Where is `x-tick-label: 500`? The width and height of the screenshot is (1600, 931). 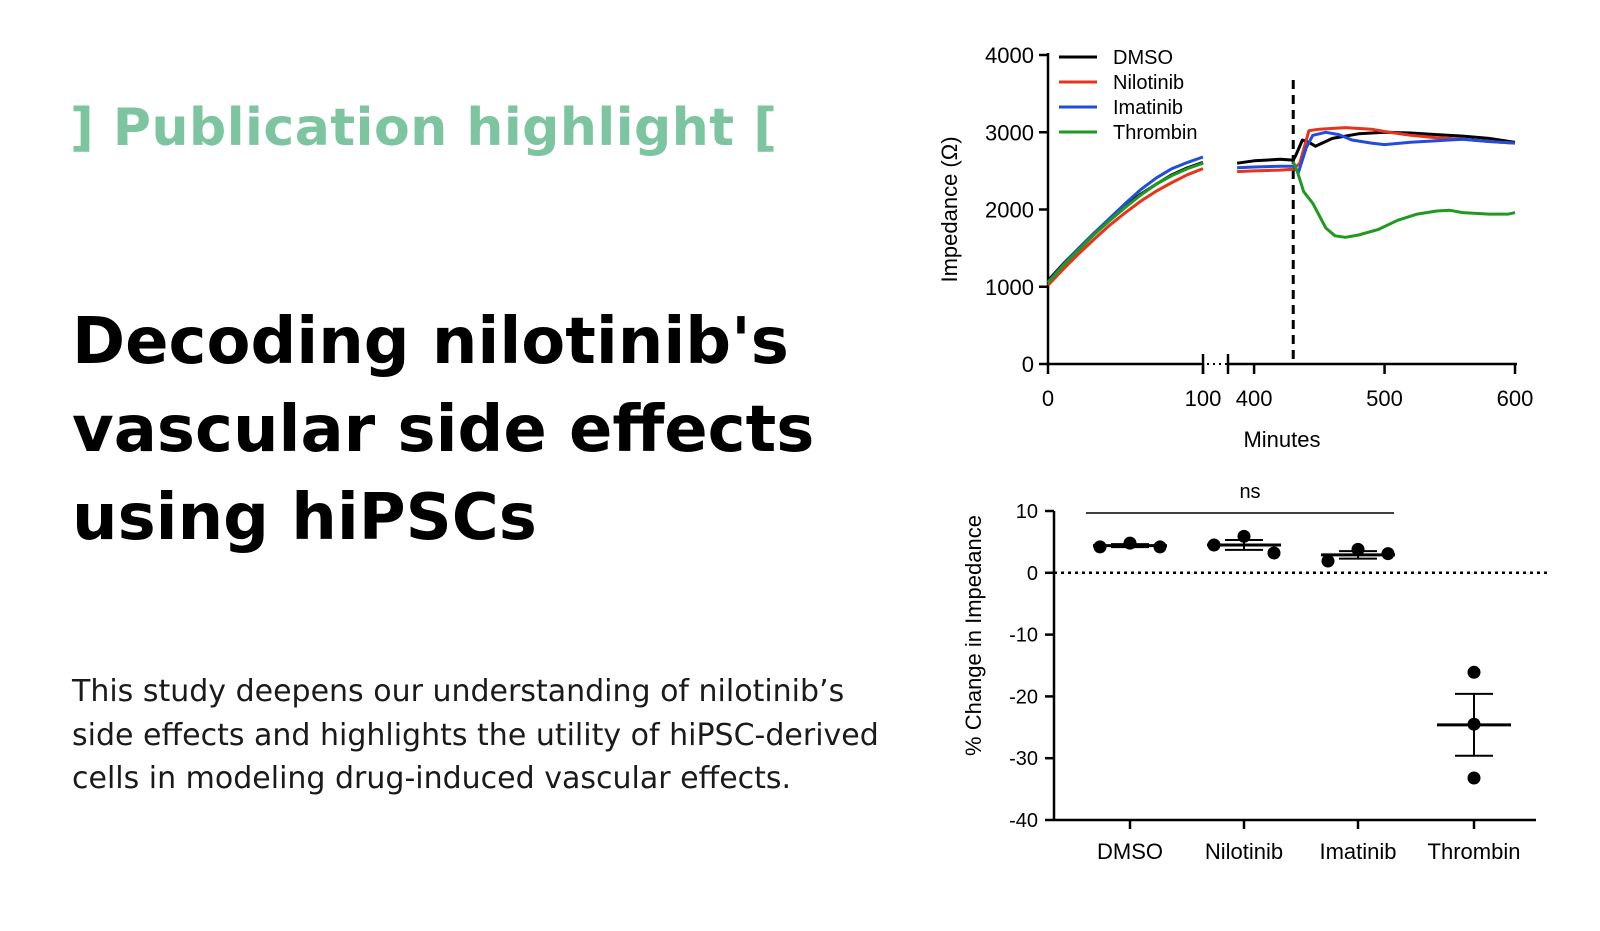
x-tick-label: 500 is located at coordinates (1384, 398).